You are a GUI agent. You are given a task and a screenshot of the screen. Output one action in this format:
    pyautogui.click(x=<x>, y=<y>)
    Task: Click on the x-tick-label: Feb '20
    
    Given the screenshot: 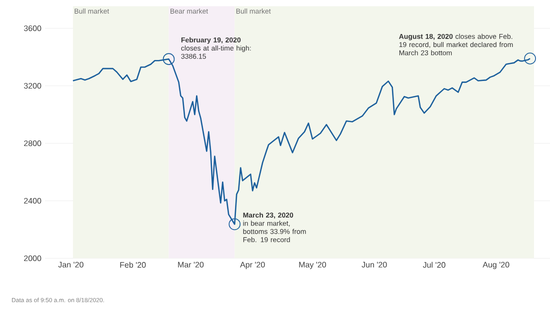 What is the action you would take?
    pyautogui.click(x=133, y=265)
    